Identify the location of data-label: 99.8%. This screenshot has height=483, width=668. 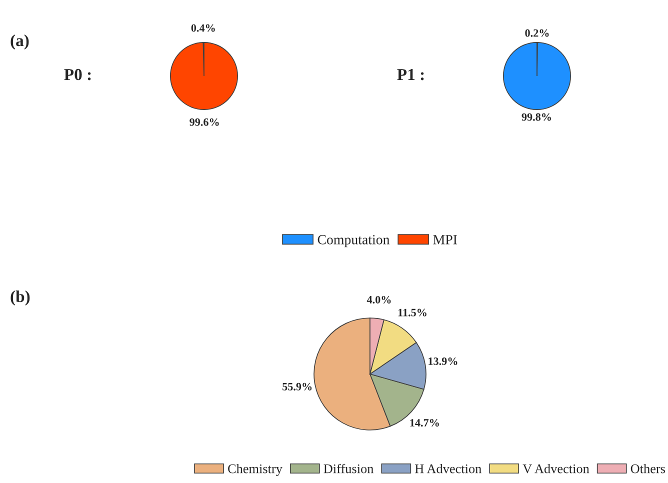
(536, 117).